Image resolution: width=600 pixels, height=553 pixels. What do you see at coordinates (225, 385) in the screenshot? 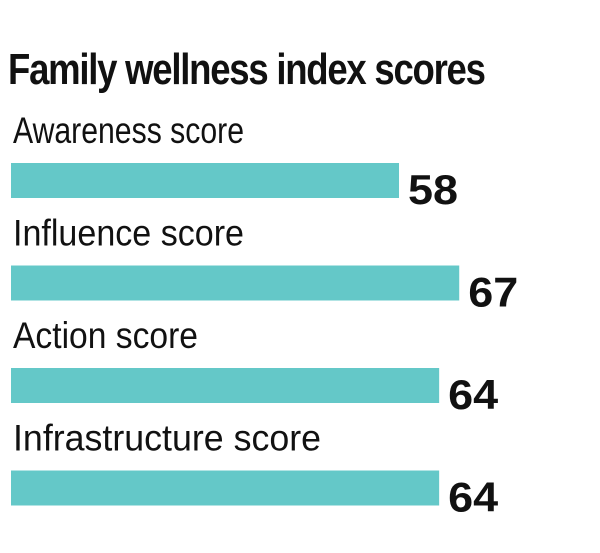
I see `bar-action-score` at bounding box center [225, 385].